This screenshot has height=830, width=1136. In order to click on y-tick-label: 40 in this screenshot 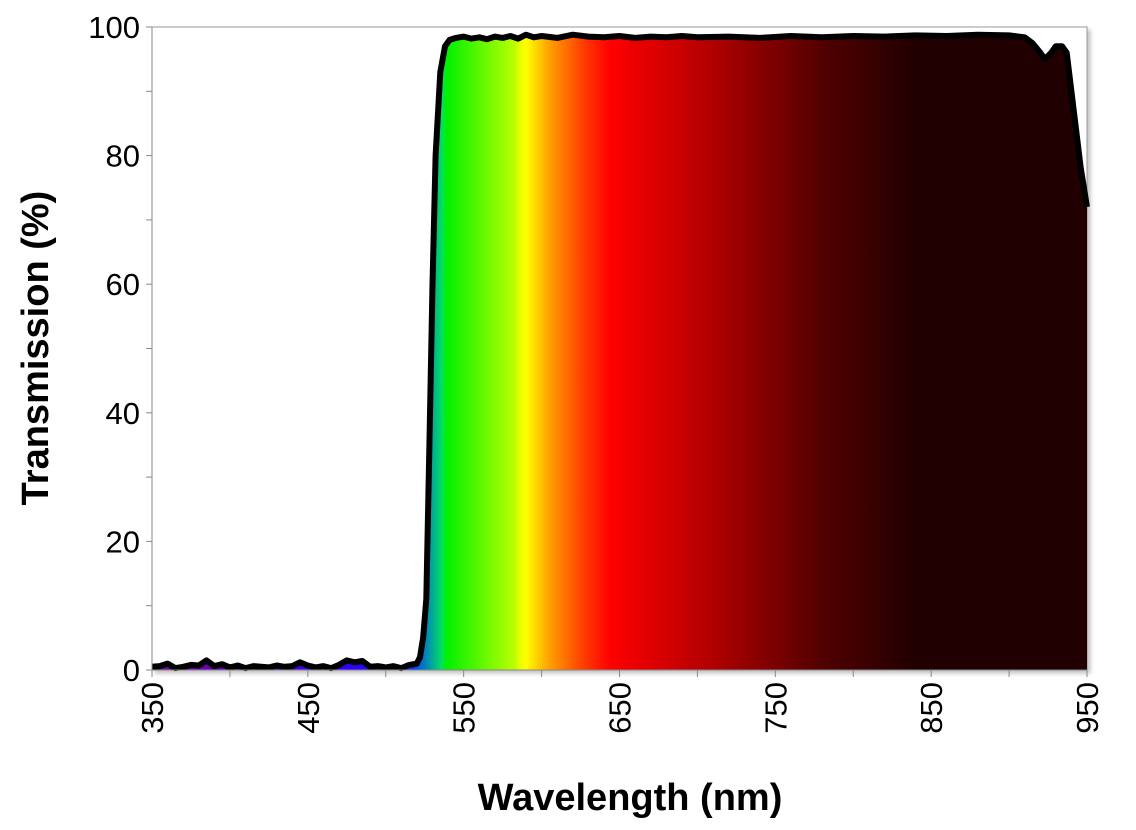, I will do `click(123, 413)`.